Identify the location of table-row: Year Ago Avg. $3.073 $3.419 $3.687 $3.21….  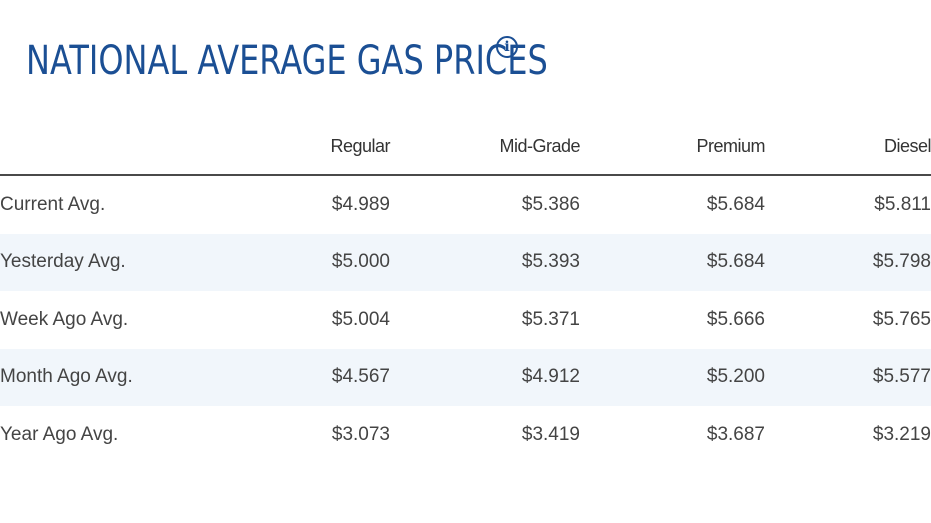
(465, 435).